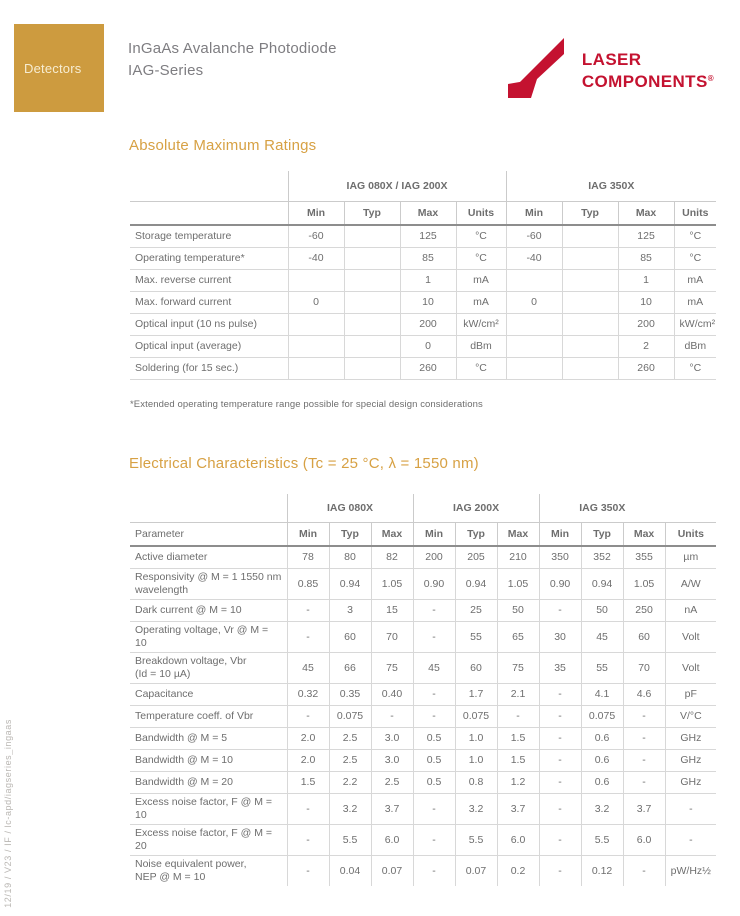  What do you see at coordinates (208, 637) in the screenshot?
I see `row-label: Operating voltage, Vr @ M = 10` at bounding box center [208, 637].